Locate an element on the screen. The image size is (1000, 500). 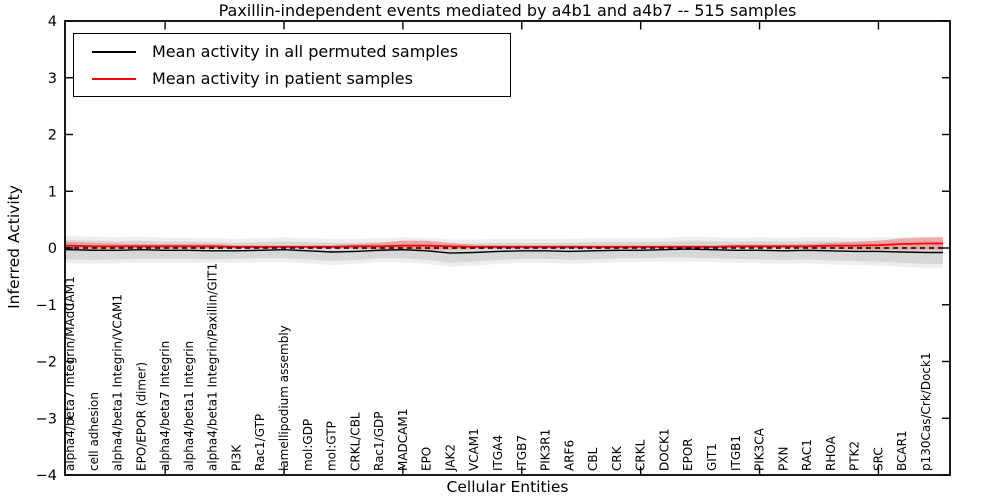
y-tick-label: −4 is located at coordinates (46, 476).